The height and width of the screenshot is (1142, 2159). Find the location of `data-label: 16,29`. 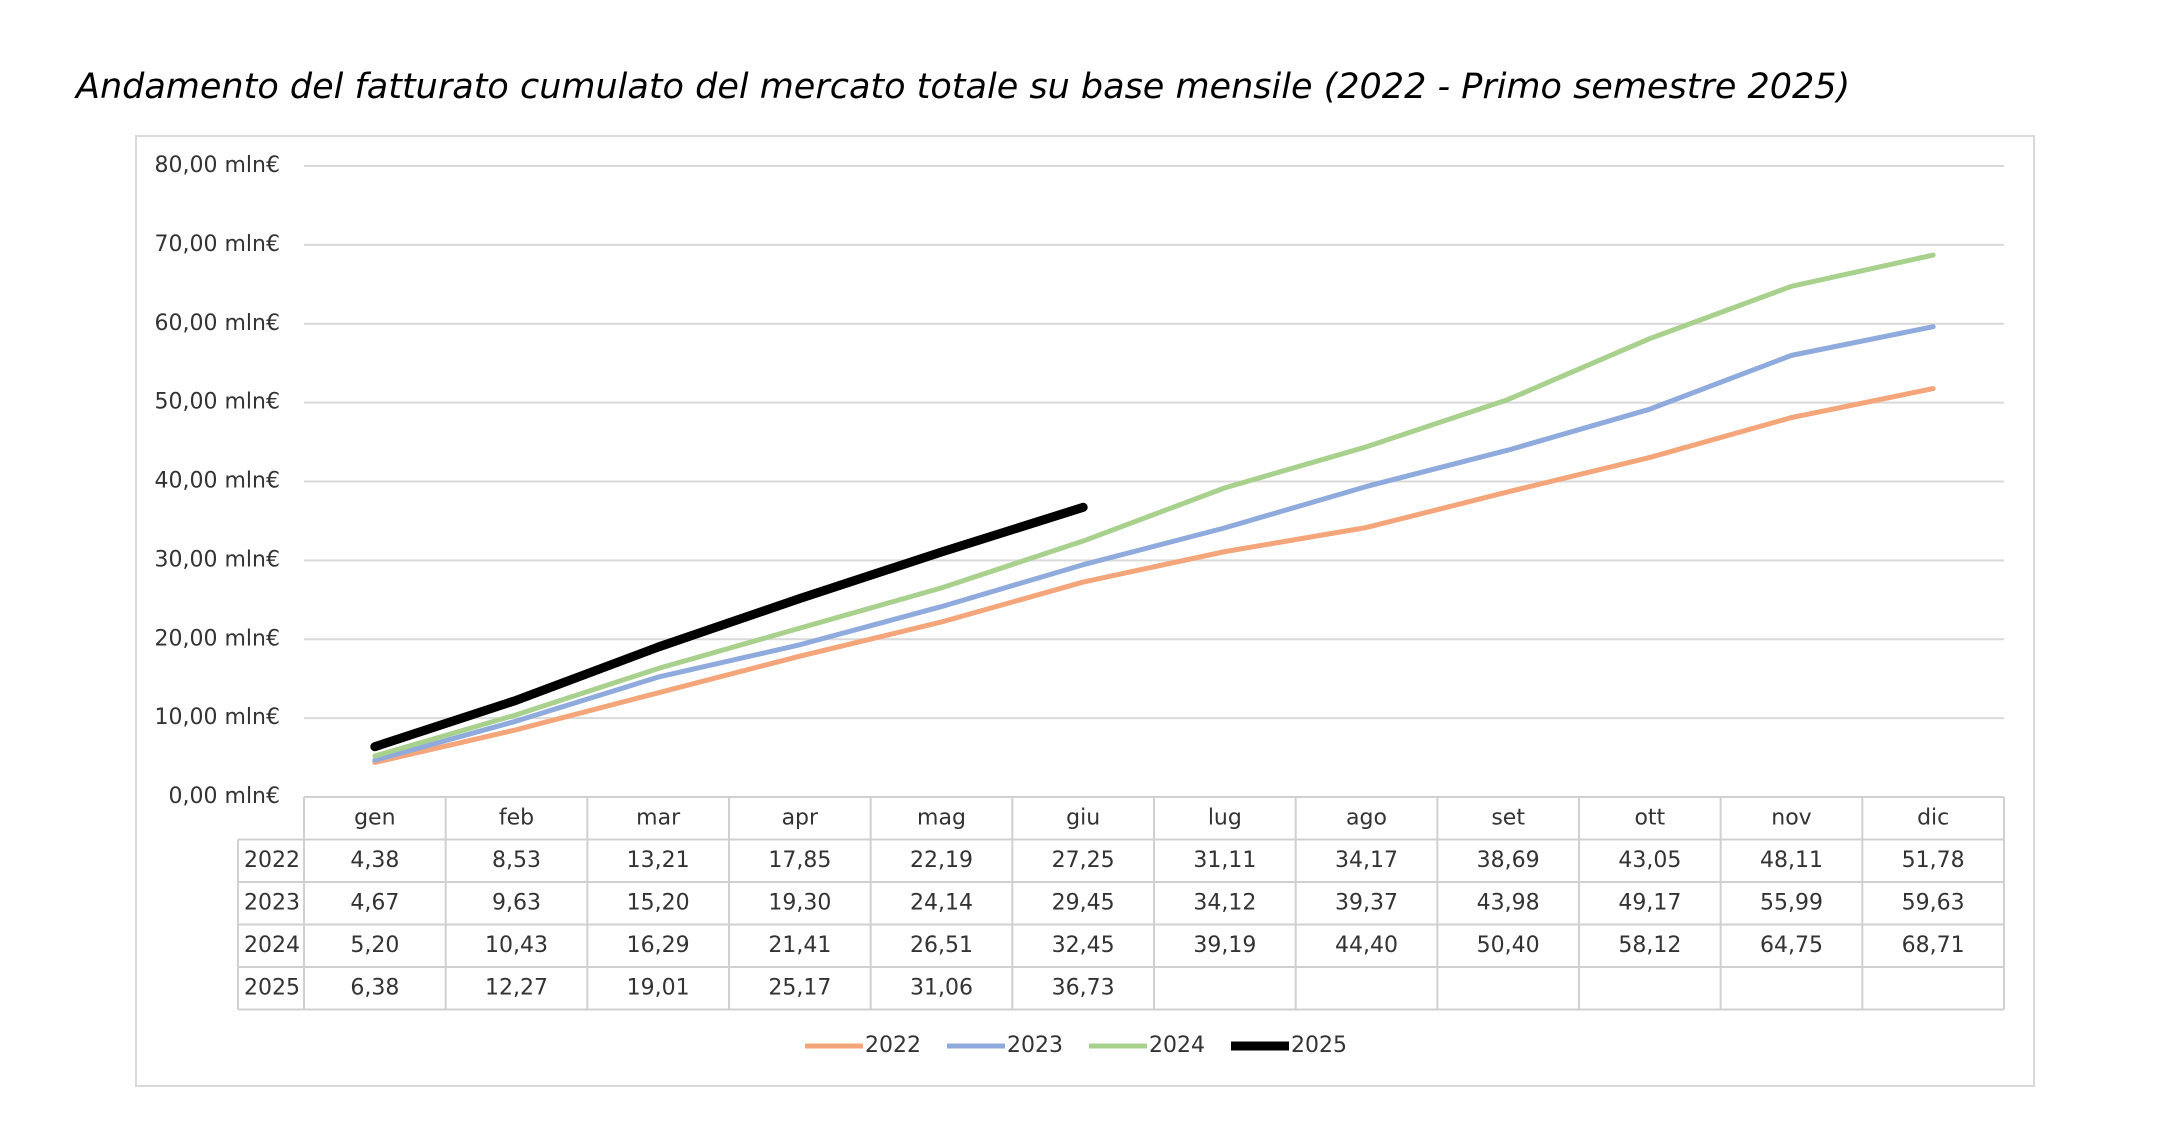

data-label: 16,29 is located at coordinates (658, 945).